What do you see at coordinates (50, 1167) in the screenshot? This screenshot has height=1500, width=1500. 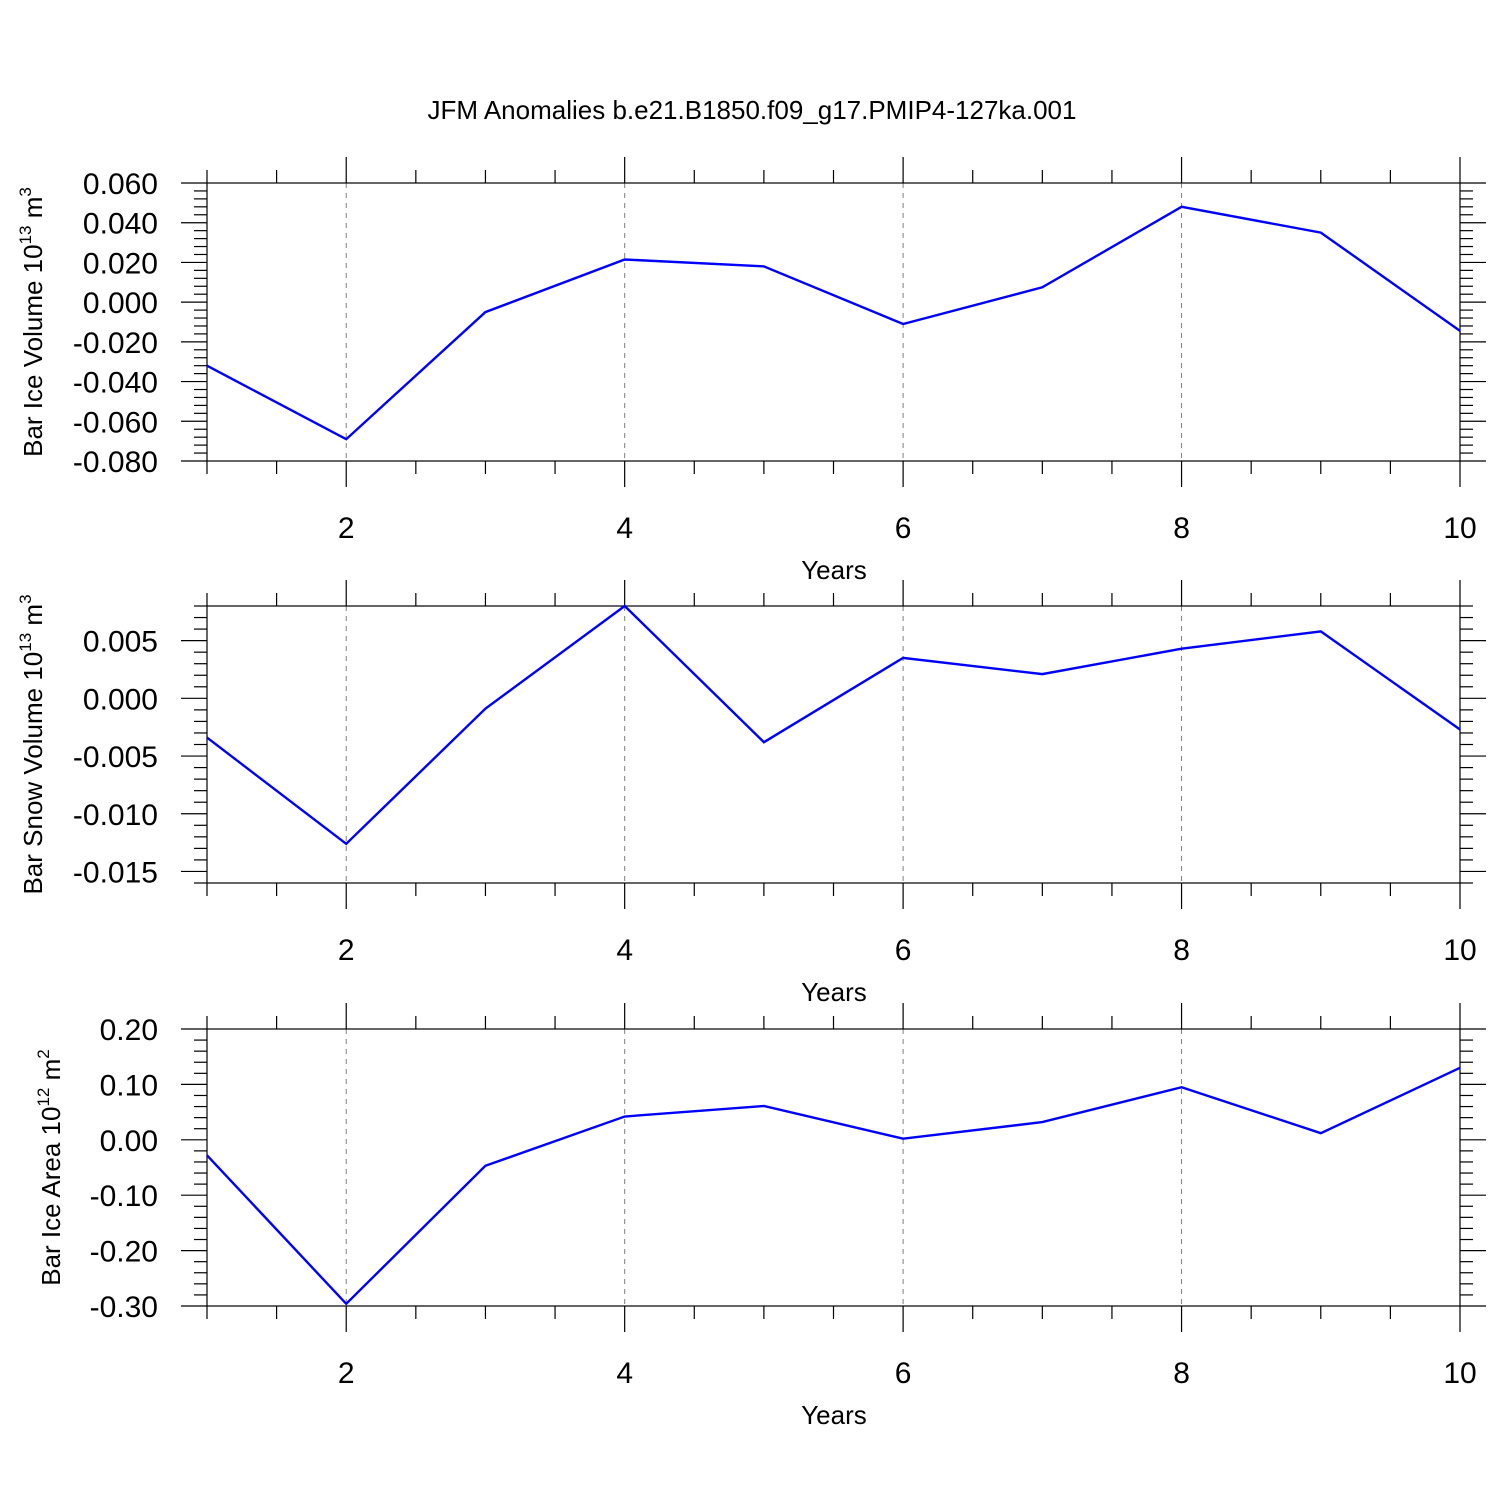 I see `y-axis-label: Bar Ice Area 1012 m2` at bounding box center [50, 1167].